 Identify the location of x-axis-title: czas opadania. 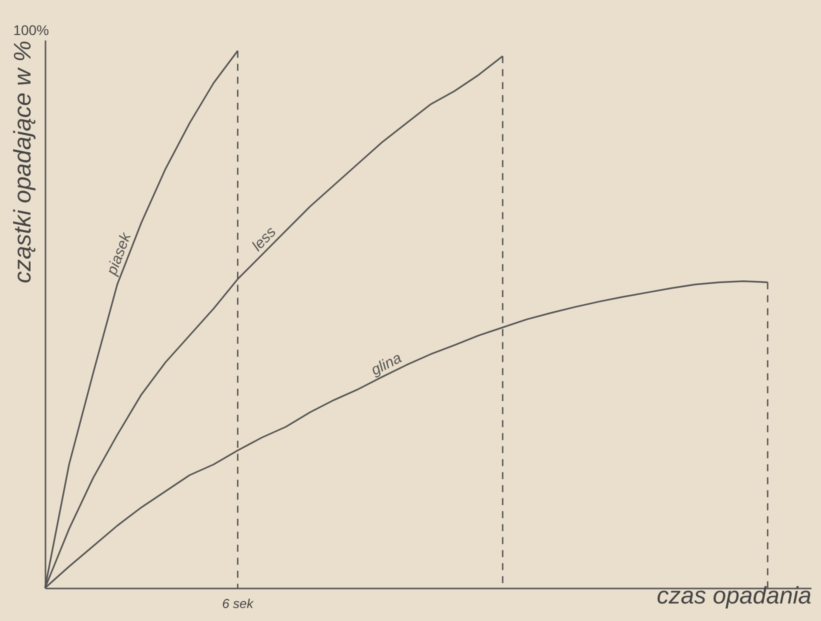
(734, 596).